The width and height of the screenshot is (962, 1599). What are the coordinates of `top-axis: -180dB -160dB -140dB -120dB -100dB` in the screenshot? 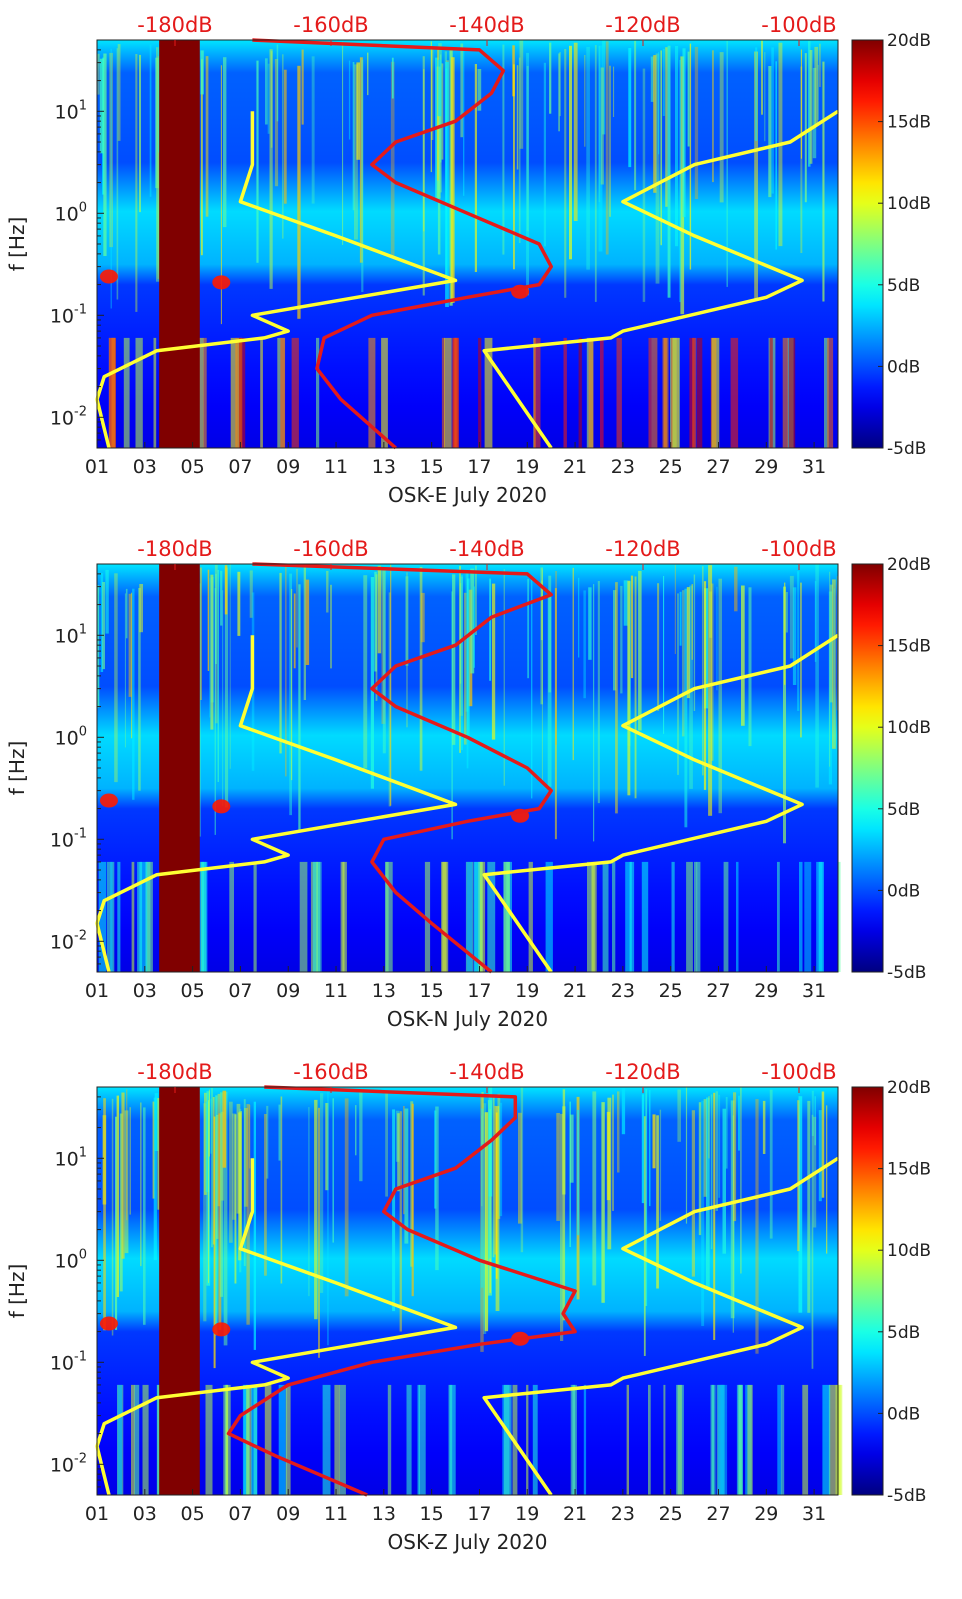 It's located at (487, 29).